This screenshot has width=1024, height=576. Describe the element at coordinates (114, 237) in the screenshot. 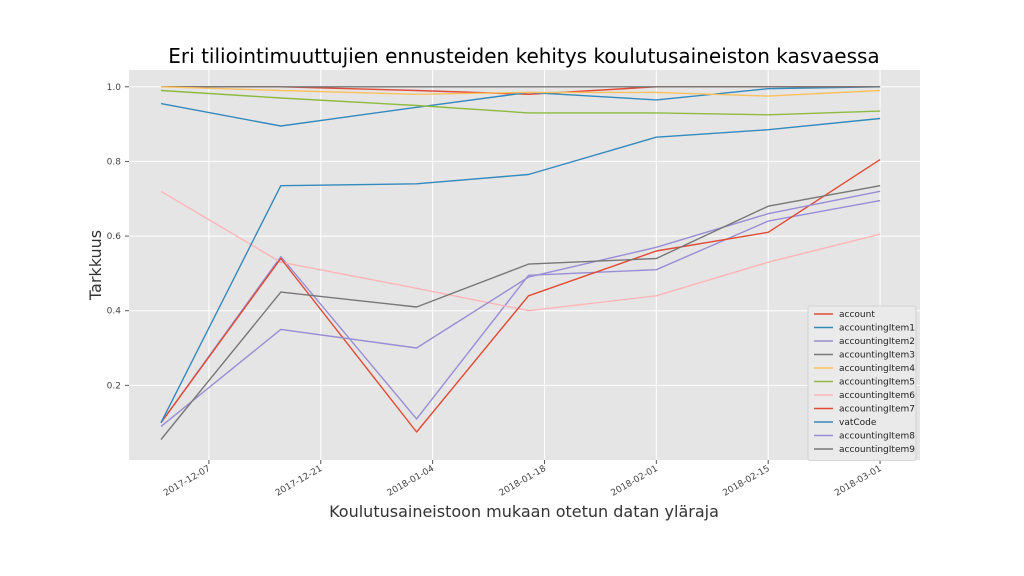

I see `y-tick-label: 0.6` at that location.